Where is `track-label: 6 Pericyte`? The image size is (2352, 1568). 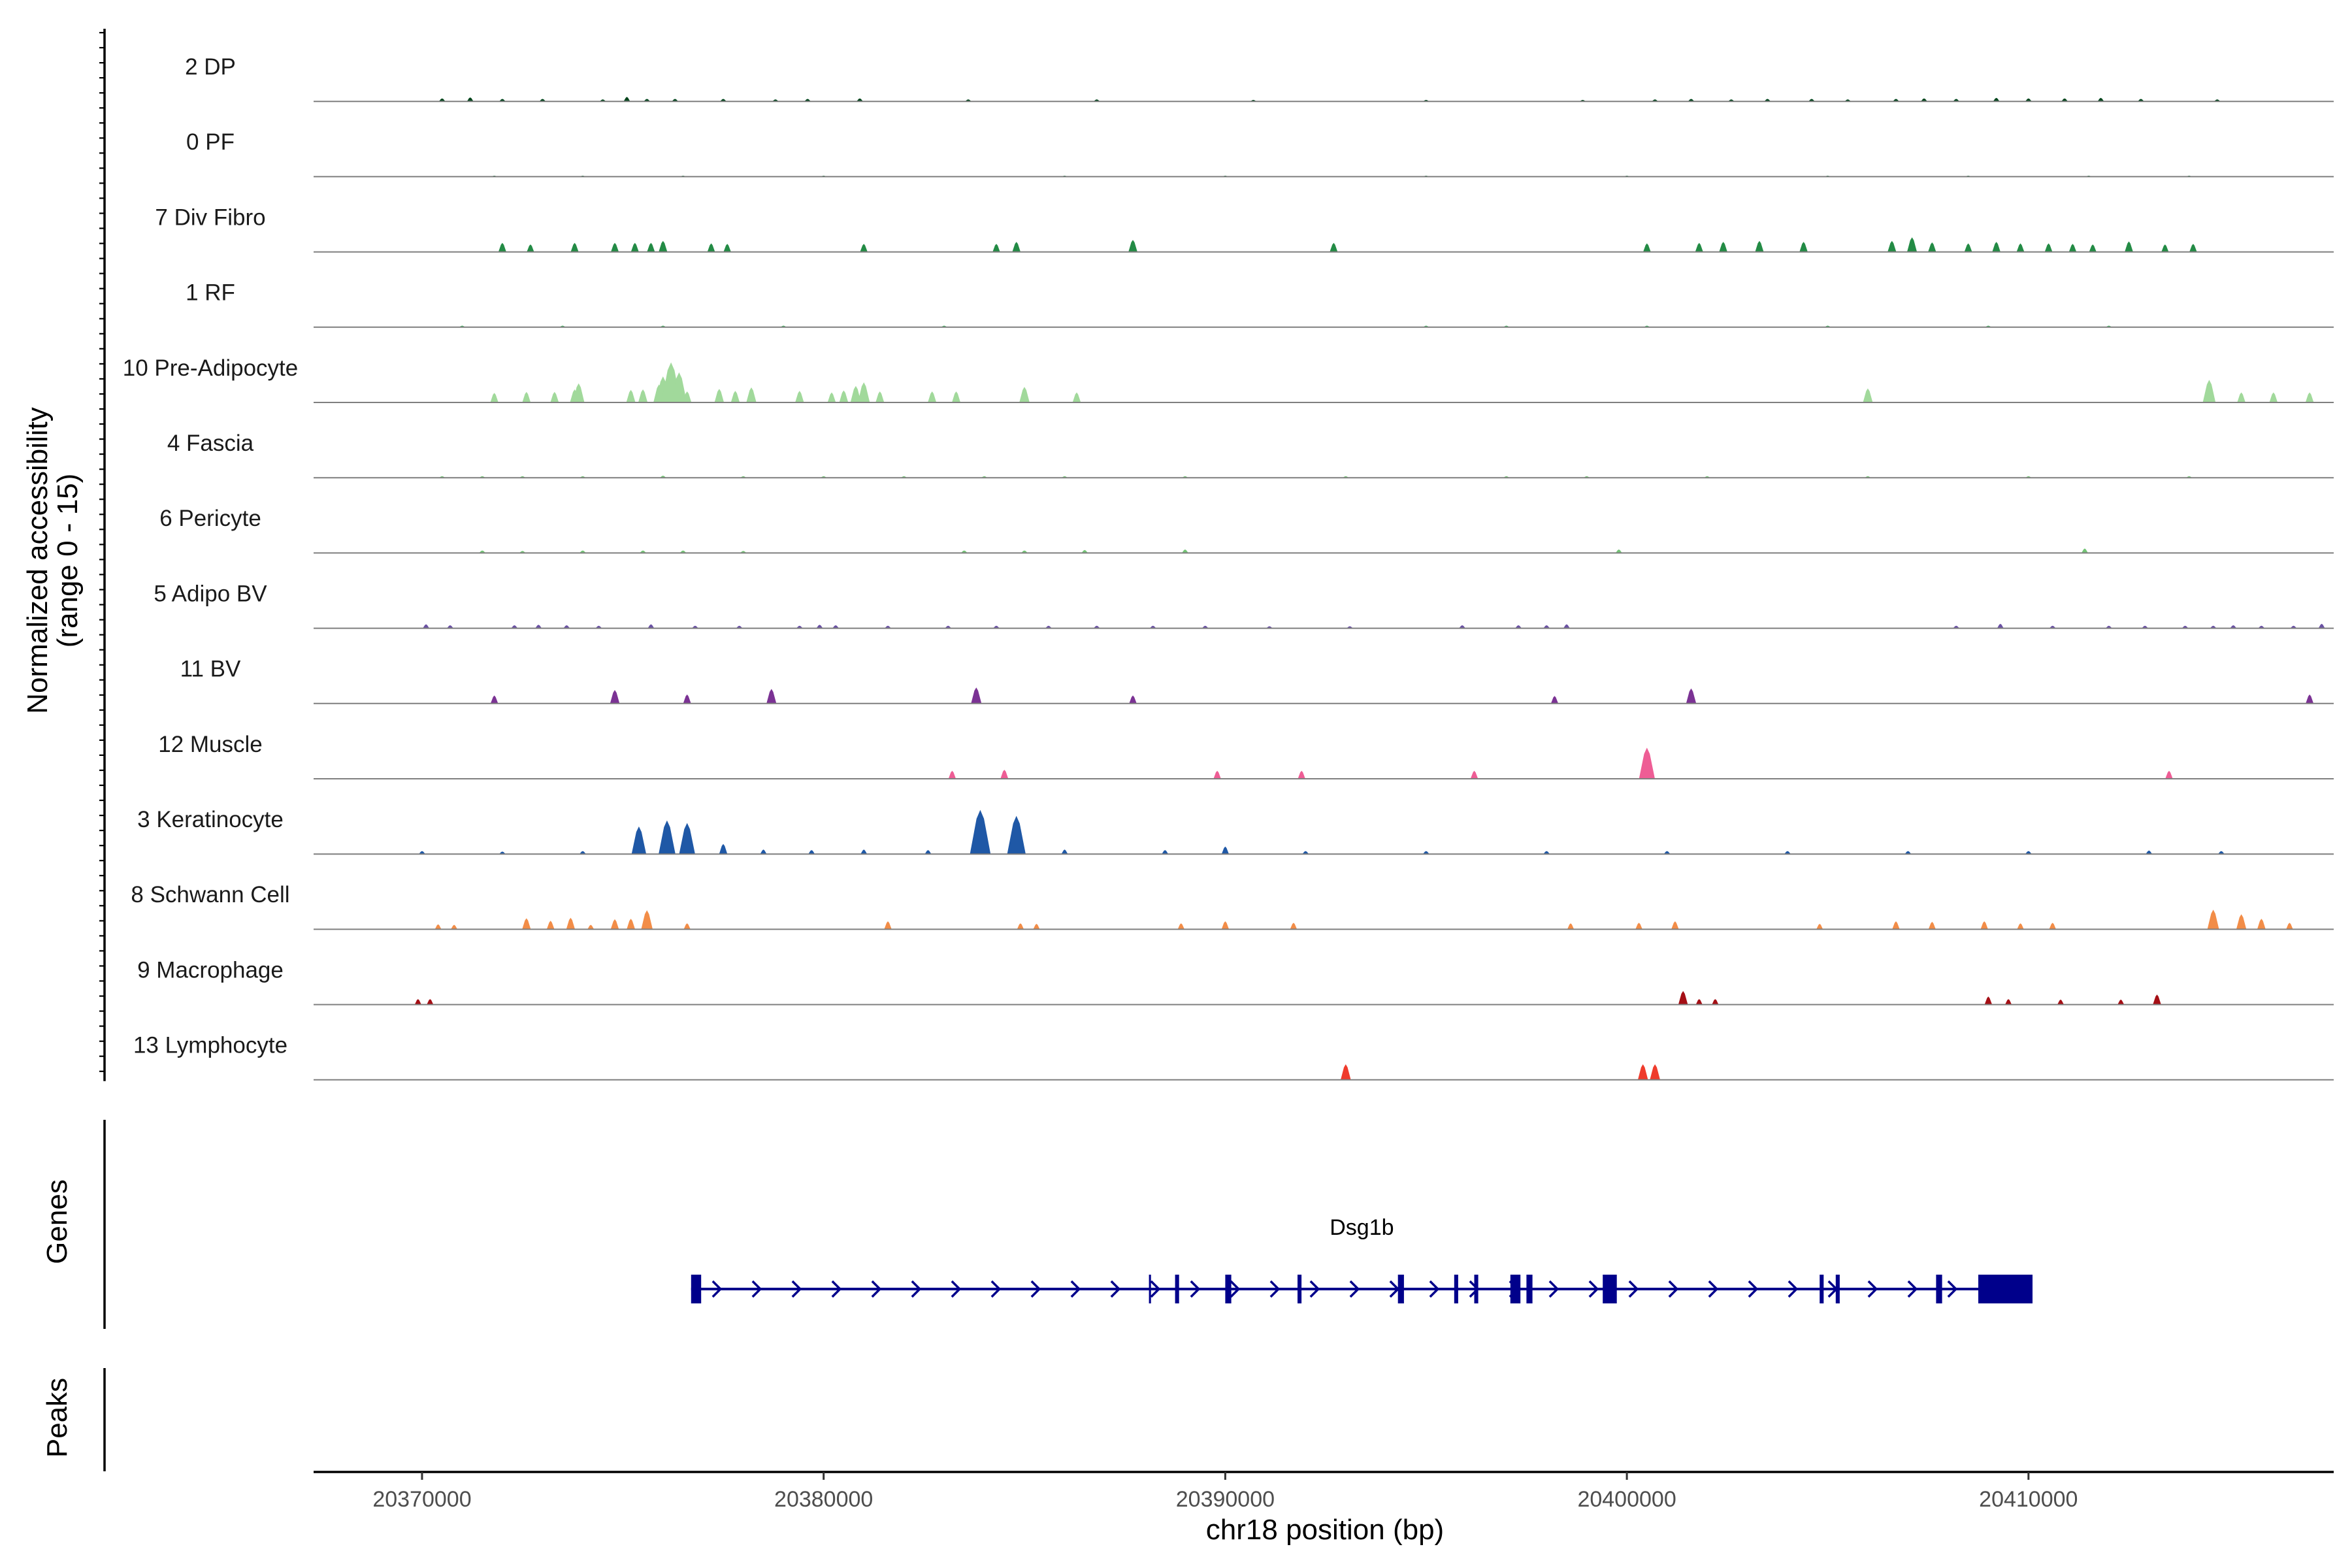 track-label: 6 Pericyte is located at coordinates (210, 518).